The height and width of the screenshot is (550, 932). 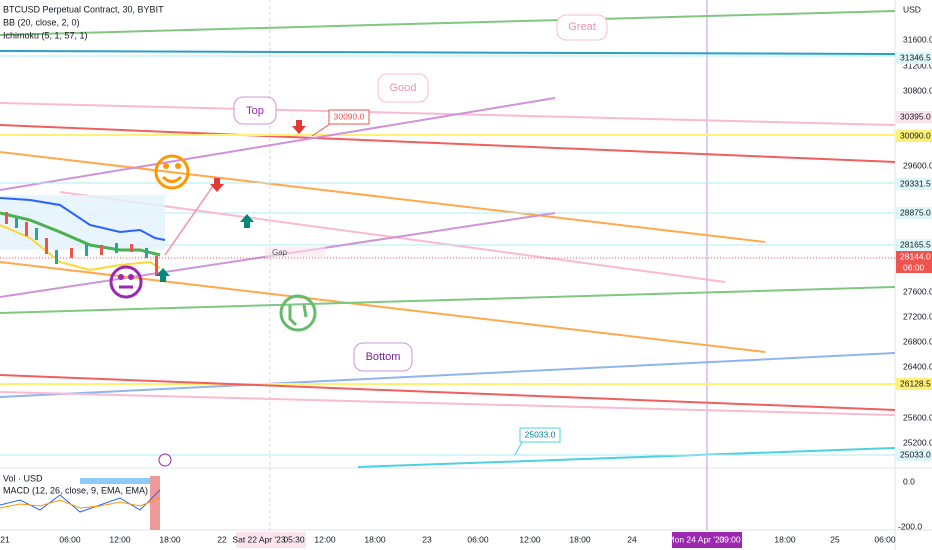 What do you see at coordinates (917, 39) in the screenshot?
I see `price-label: 31600.0` at bounding box center [917, 39].